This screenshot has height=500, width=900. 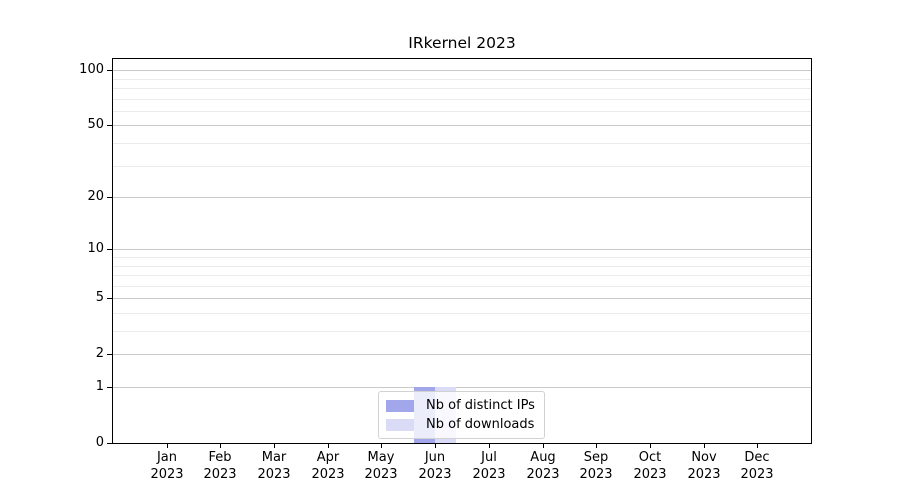 What do you see at coordinates (543, 457) in the screenshot?
I see `x-tick-month: Aug` at bounding box center [543, 457].